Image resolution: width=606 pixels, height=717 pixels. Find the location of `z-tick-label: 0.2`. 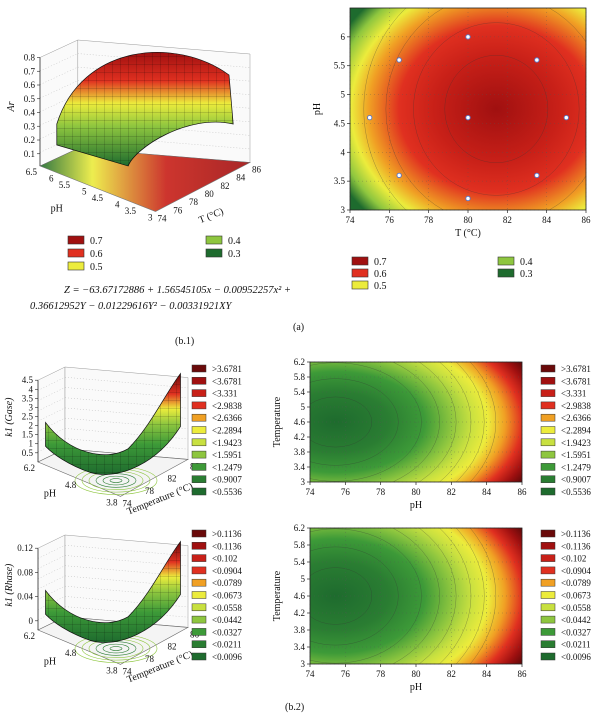

z-tick-label: 0.2 is located at coordinates (29, 140).